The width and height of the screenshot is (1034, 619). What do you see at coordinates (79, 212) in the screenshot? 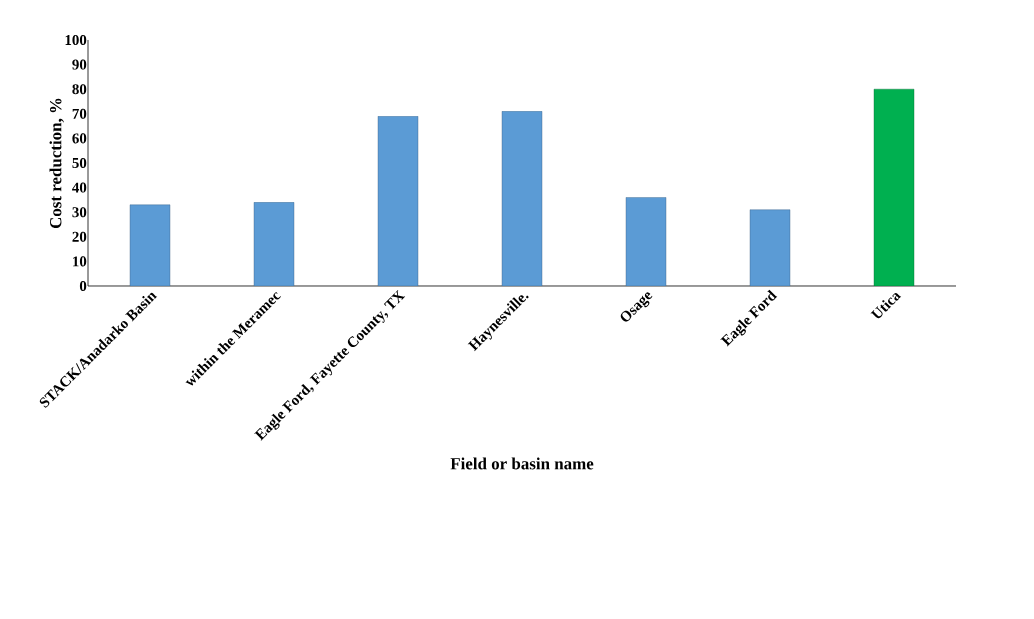
I see `y-tick-label: 30` at bounding box center [79, 212].